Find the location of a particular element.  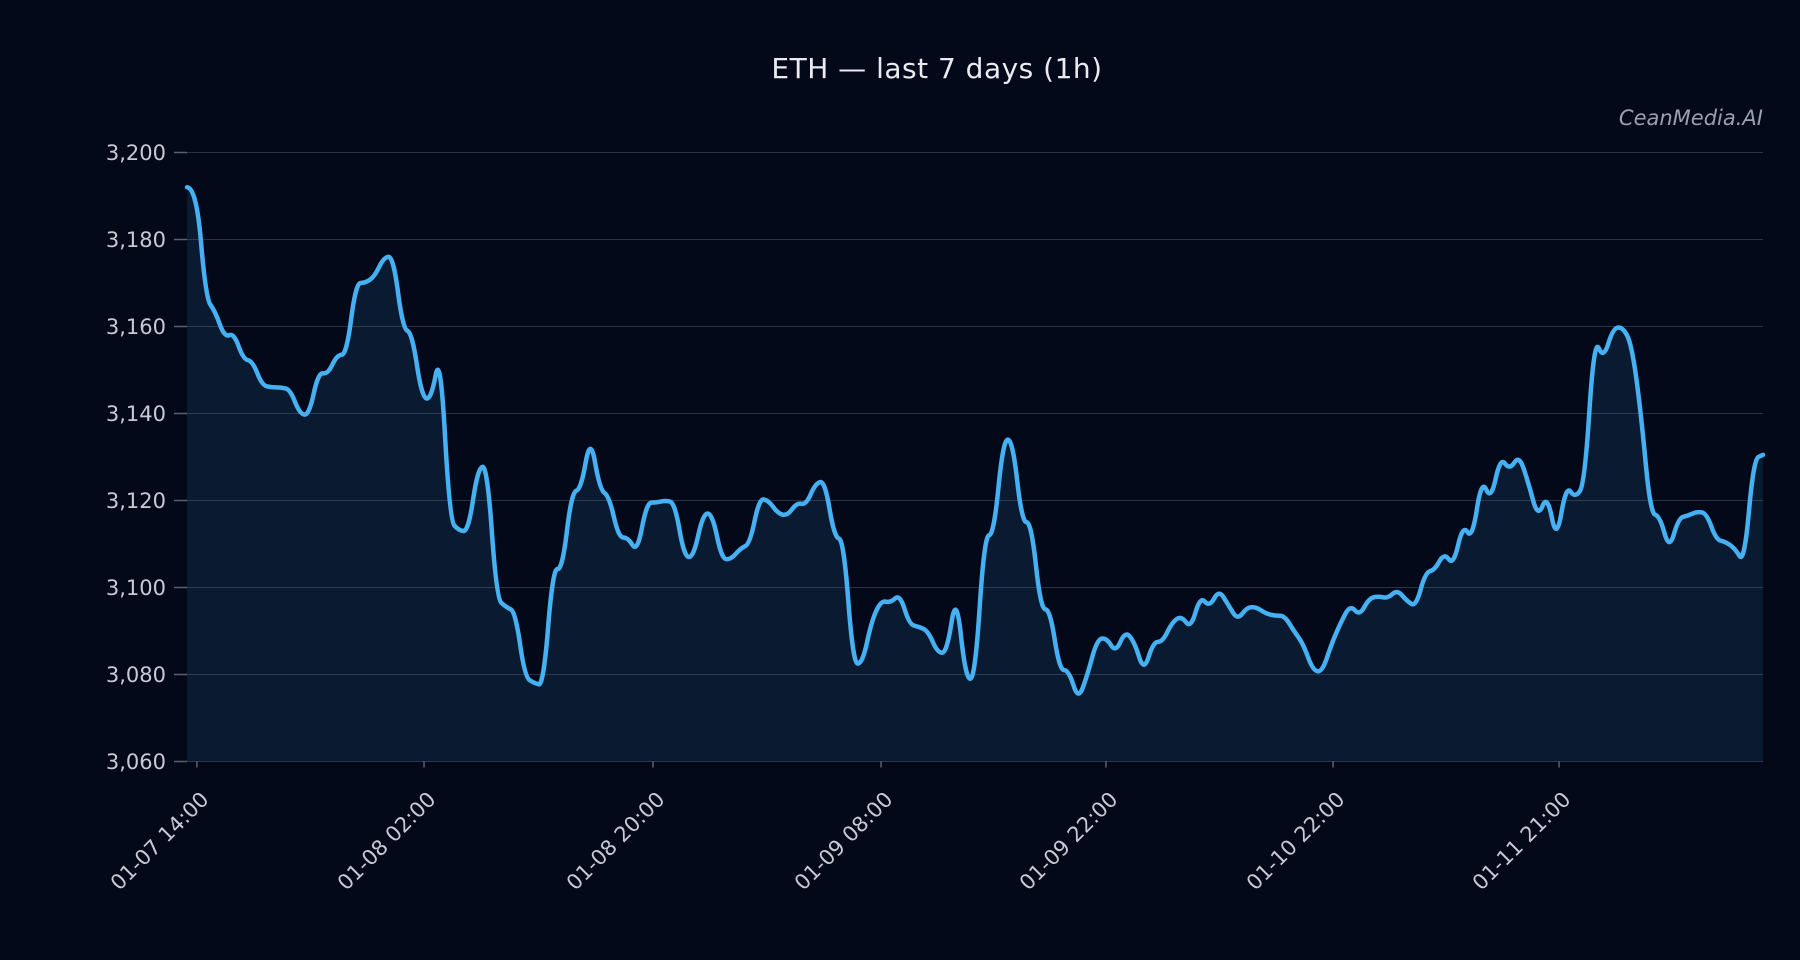

y-tick-label: 3,080 is located at coordinates (135, 674).